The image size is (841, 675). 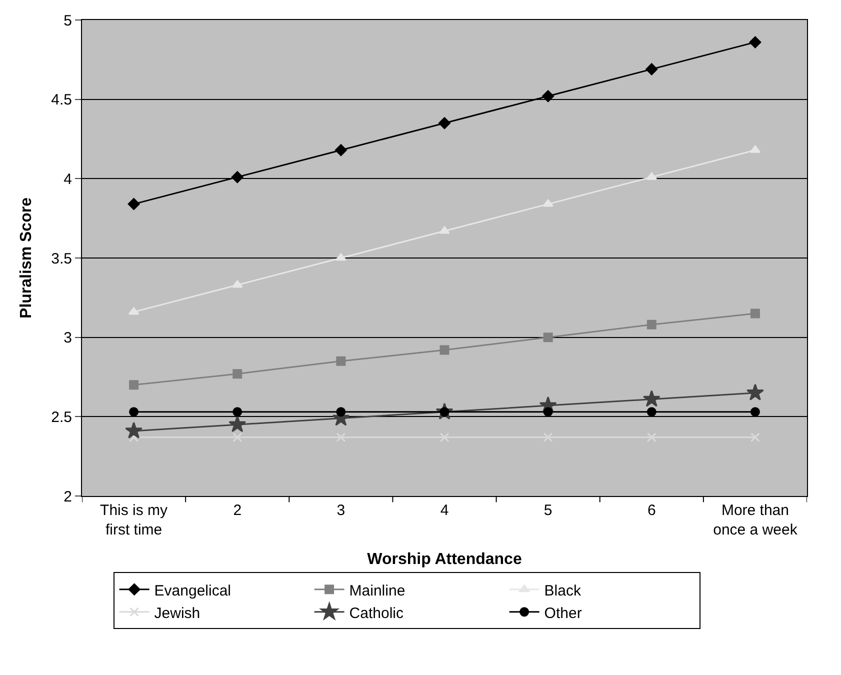 I want to click on legend-label: Jewish, so click(x=177, y=613).